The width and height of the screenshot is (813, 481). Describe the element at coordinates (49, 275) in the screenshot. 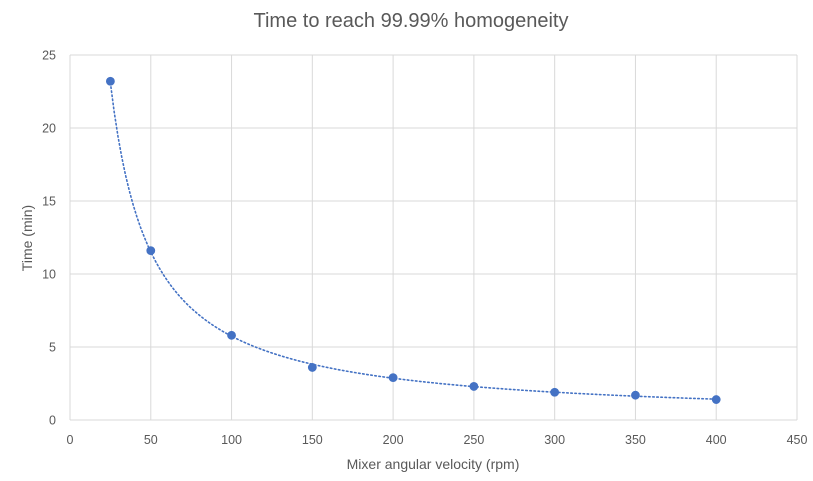

I see `y-tick-label: 10` at that location.